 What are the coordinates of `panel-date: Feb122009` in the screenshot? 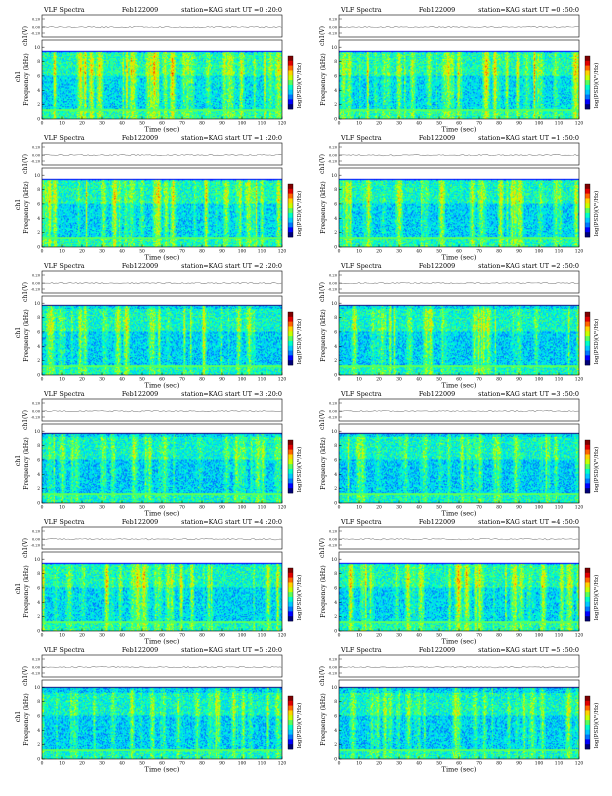 It's located at (437, 266).